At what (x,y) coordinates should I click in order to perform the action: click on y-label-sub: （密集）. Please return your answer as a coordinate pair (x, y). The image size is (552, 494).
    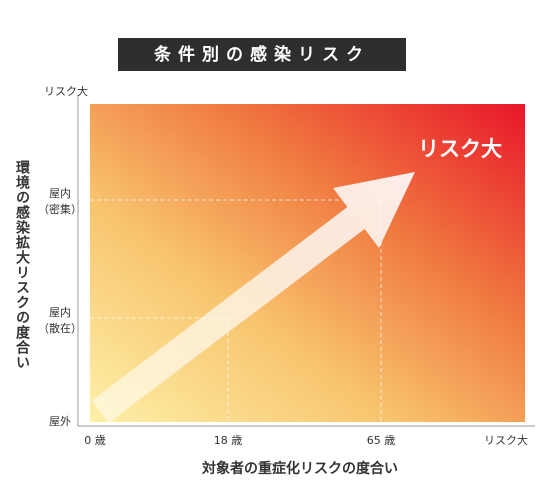
    Looking at the image, I should click on (60, 209).